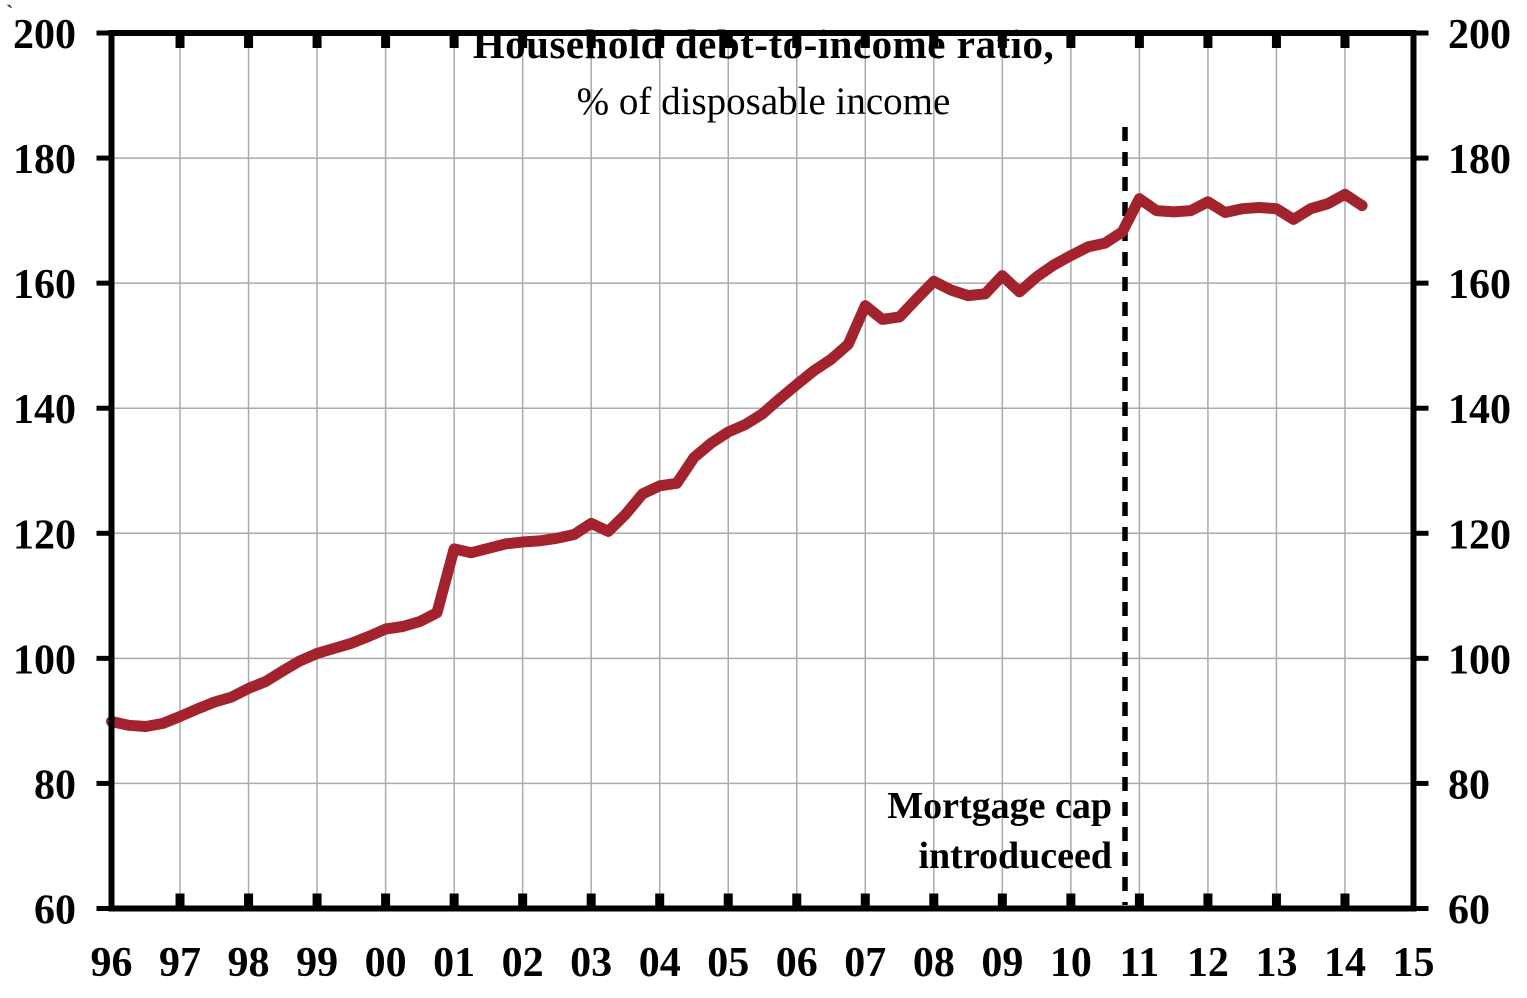 The height and width of the screenshot is (998, 1527). What do you see at coordinates (1345, 963) in the screenshot?
I see `svg-text: 14` at bounding box center [1345, 963].